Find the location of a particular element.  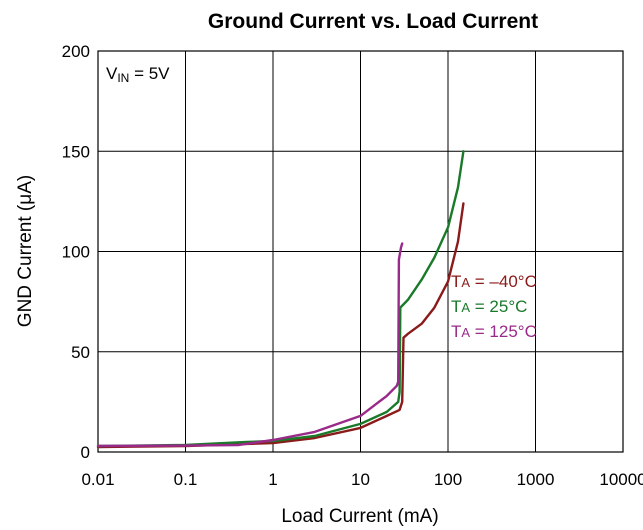

y-tick-label: 100 is located at coordinates (76, 252).